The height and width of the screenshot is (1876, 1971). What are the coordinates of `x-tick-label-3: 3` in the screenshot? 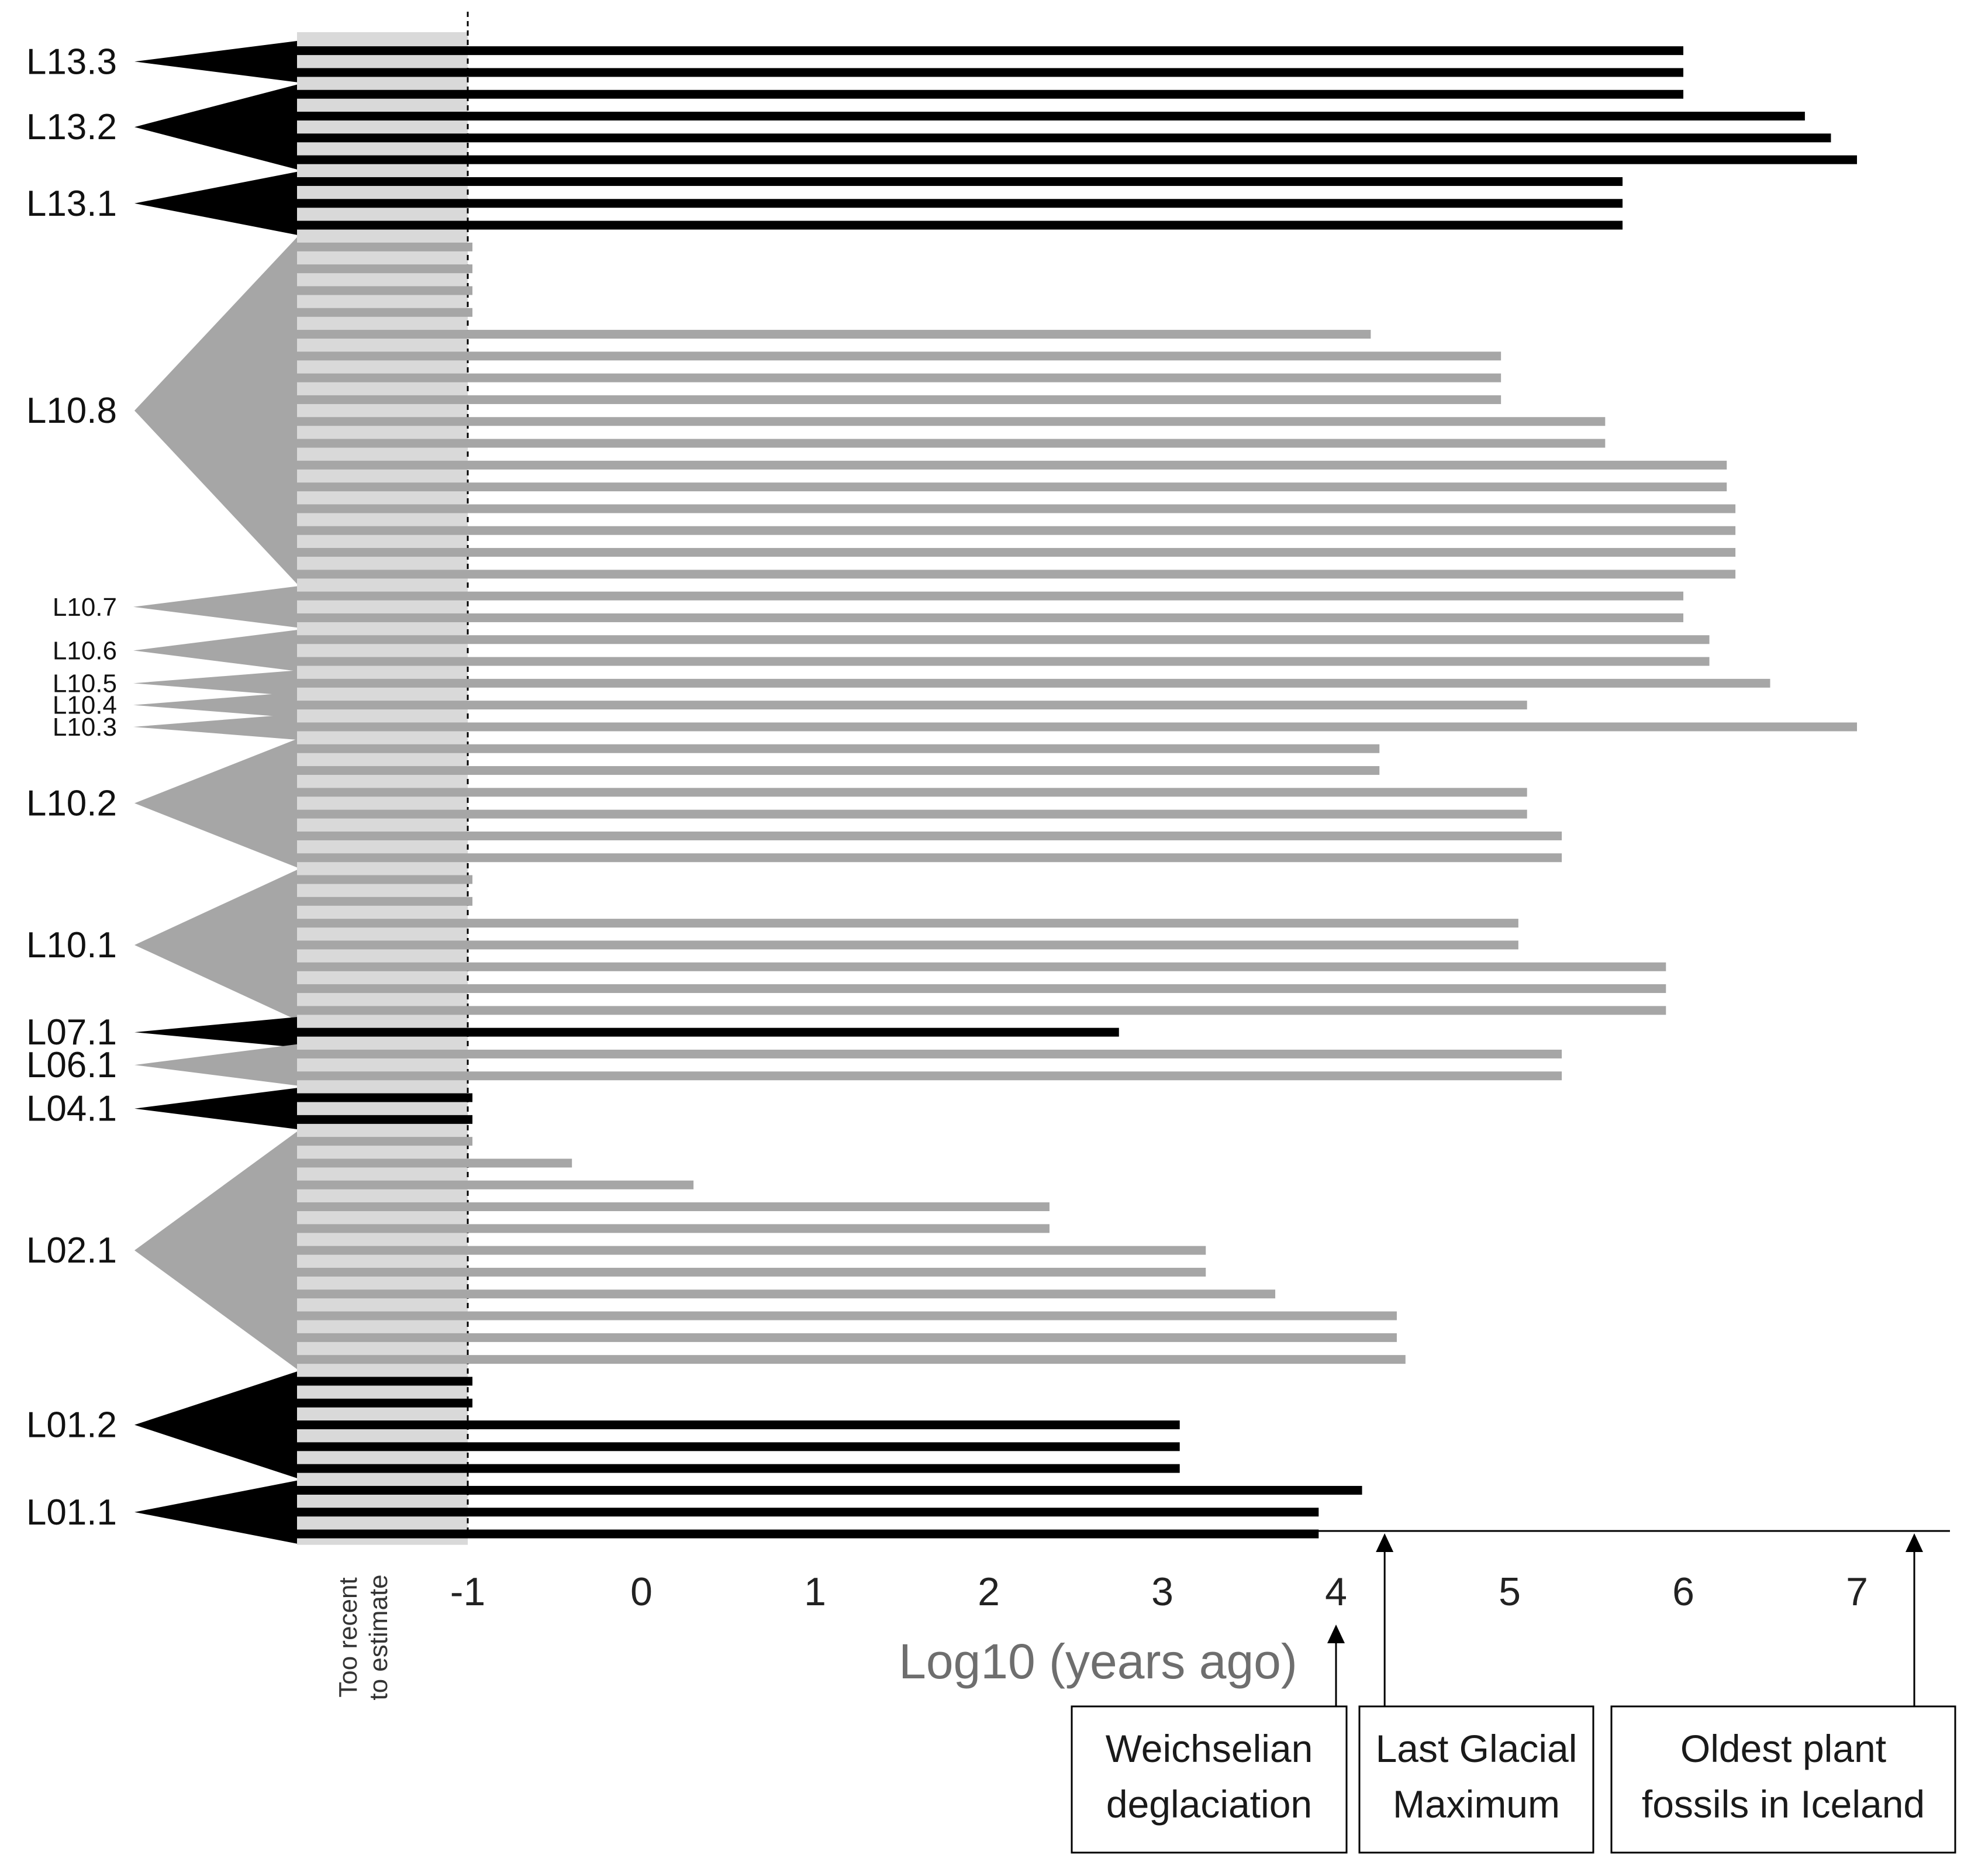 It's located at (1162, 1592).